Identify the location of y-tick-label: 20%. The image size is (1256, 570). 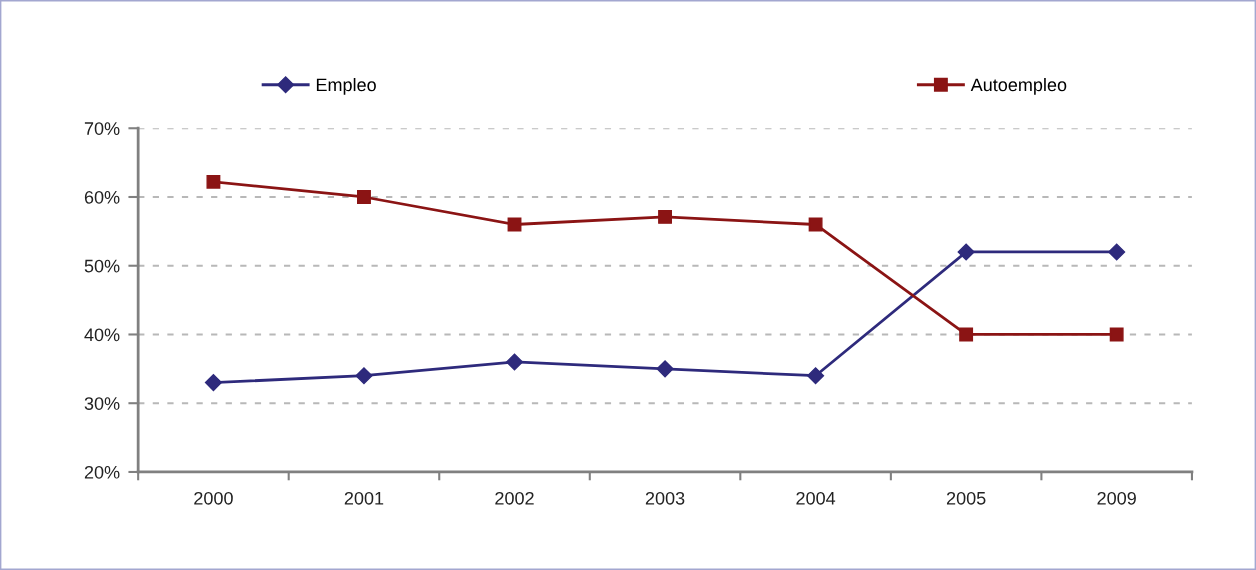
(102, 472).